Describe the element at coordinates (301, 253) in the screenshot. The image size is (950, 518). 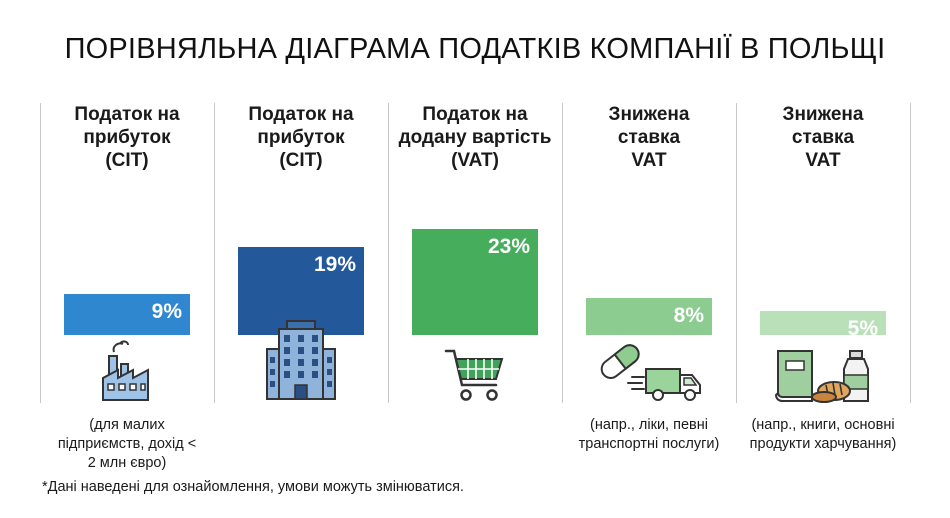
I see `column-cit-standard: Податок на прибуток (CIT) 19%` at that location.